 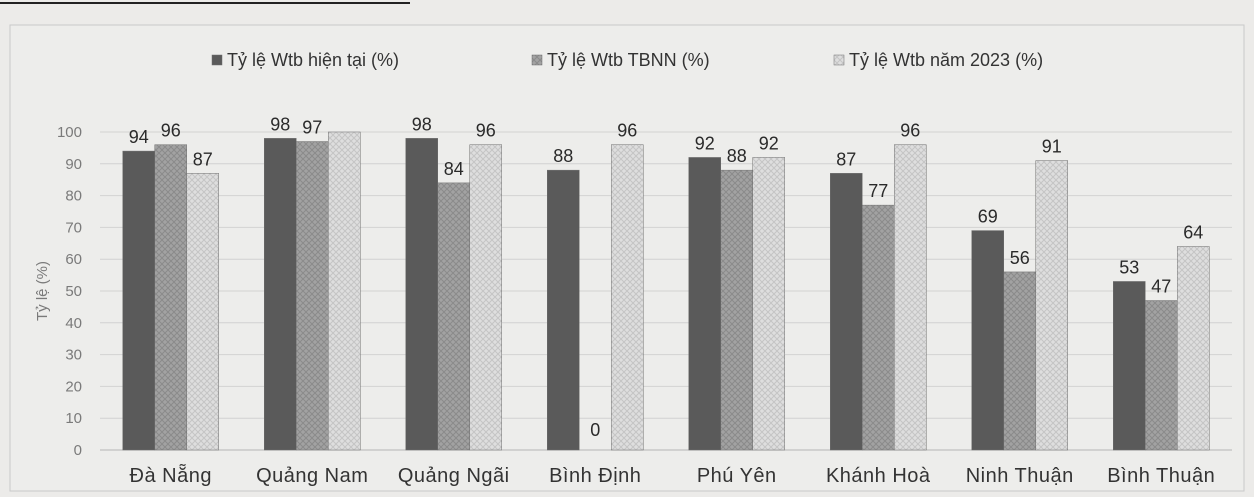 I want to click on y-axis-title: Tỷ lệ (%), so click(x=42, y=291).